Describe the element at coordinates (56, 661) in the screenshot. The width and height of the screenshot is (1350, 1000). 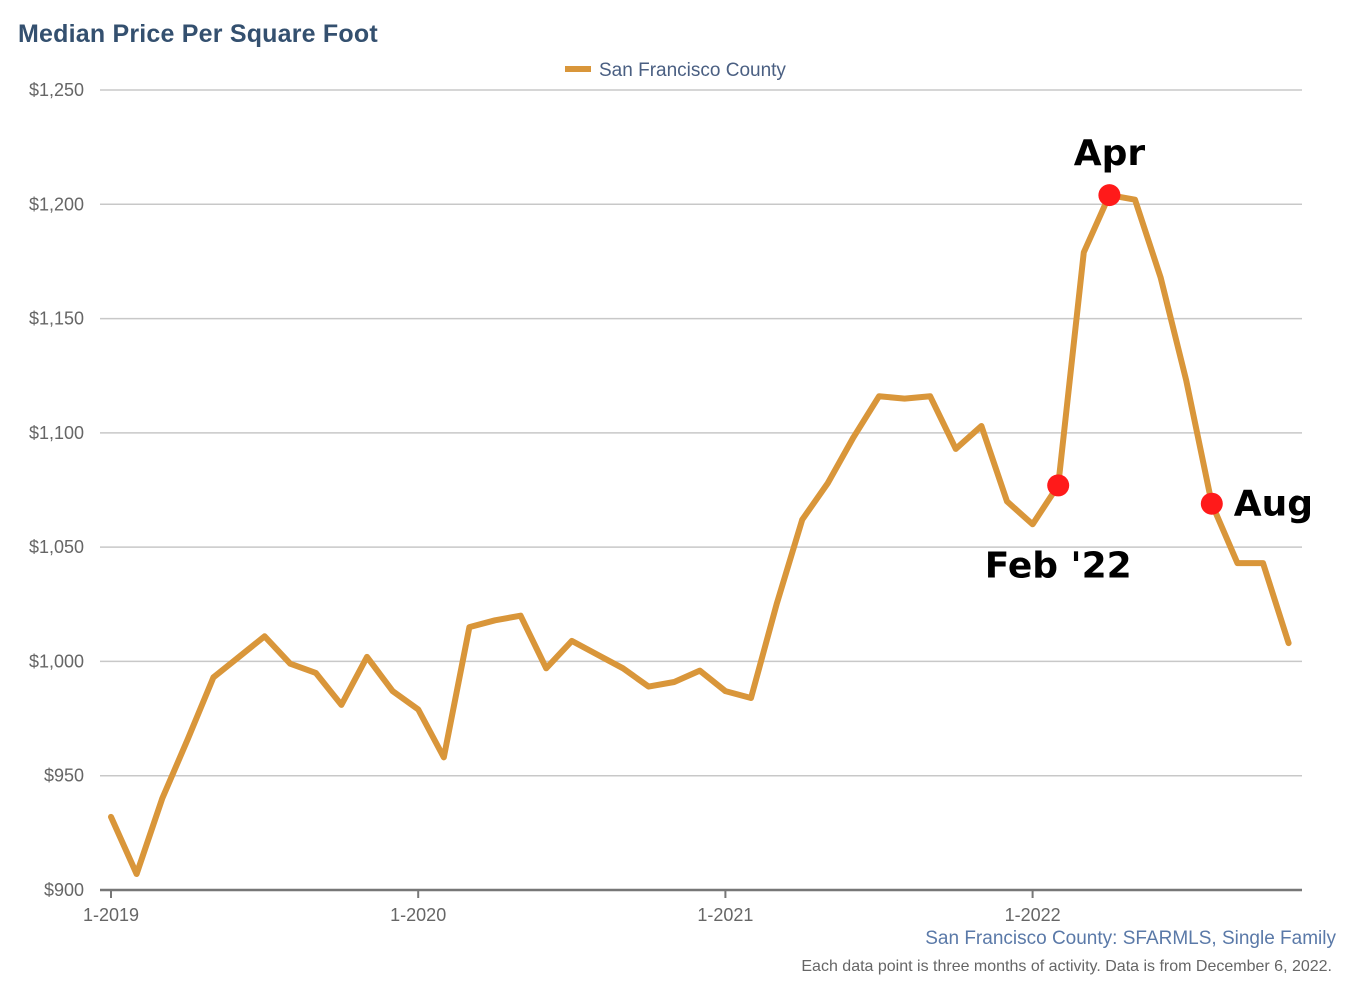
I see `y-tick-label: $1,000` at that location.